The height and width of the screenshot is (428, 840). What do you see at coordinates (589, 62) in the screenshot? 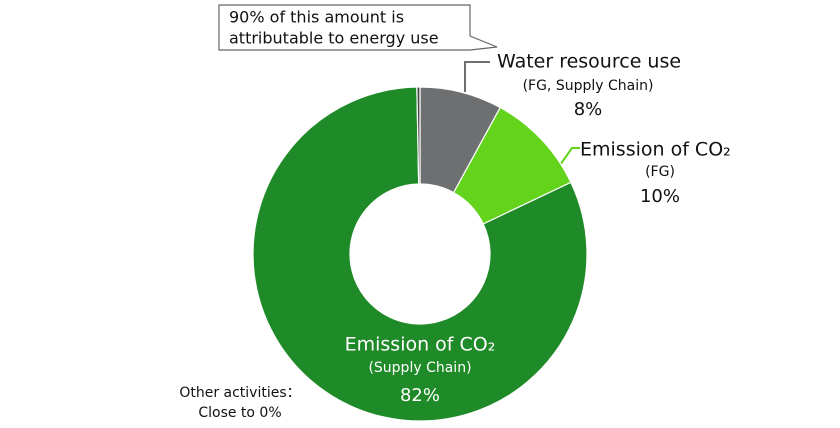
I see `segment-label: Water resource use` at bounding box center [589, 62].